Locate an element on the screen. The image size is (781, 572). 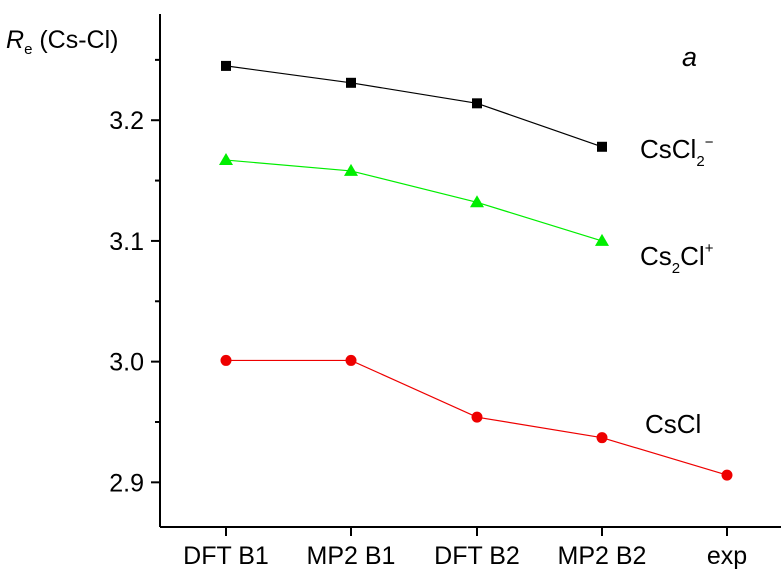
svg-text: Re (Cs-Cl) is located at coordinates (62, 42).